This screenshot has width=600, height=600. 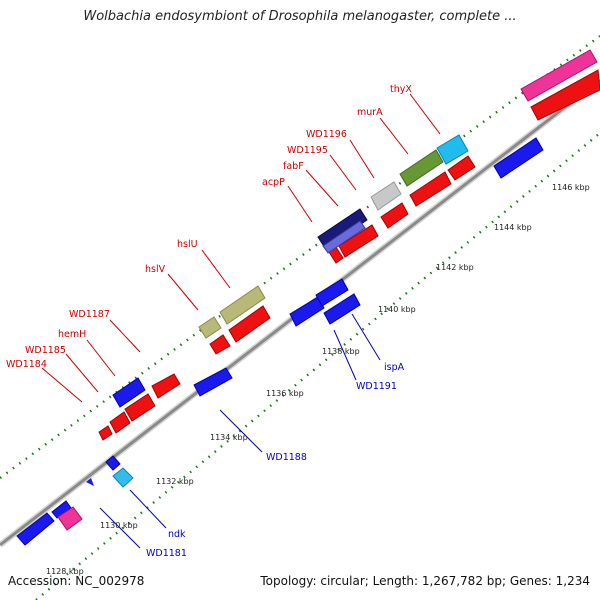 What do you see at coordinates (175, 481) in the screenshot?
I see `tick-label: 1132 kbp` at bounding box center [175, 481].